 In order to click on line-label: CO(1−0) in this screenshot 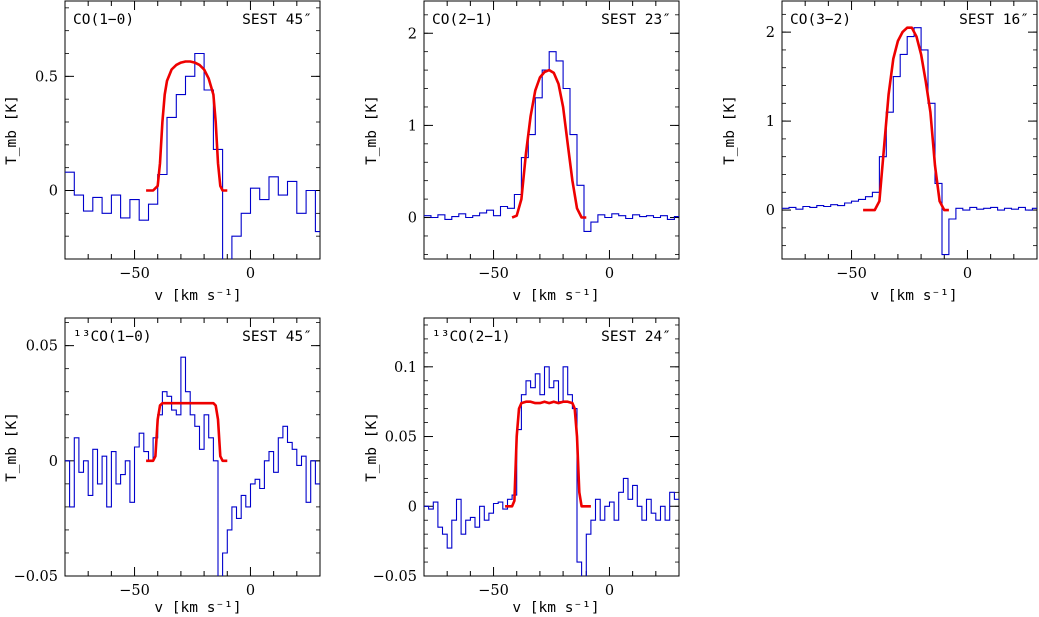, I will do `click(103, 20)`.